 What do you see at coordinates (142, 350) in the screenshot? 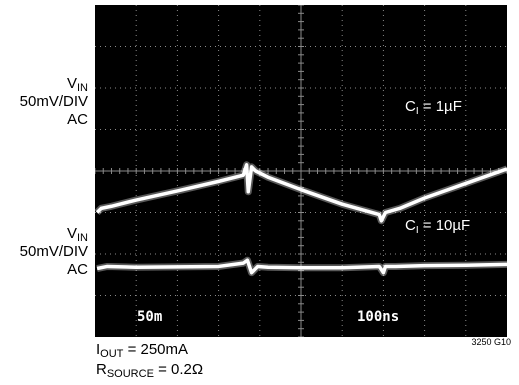
I see `output-current-condition: IOUT = 250mA` at bounding box center [142, 350].